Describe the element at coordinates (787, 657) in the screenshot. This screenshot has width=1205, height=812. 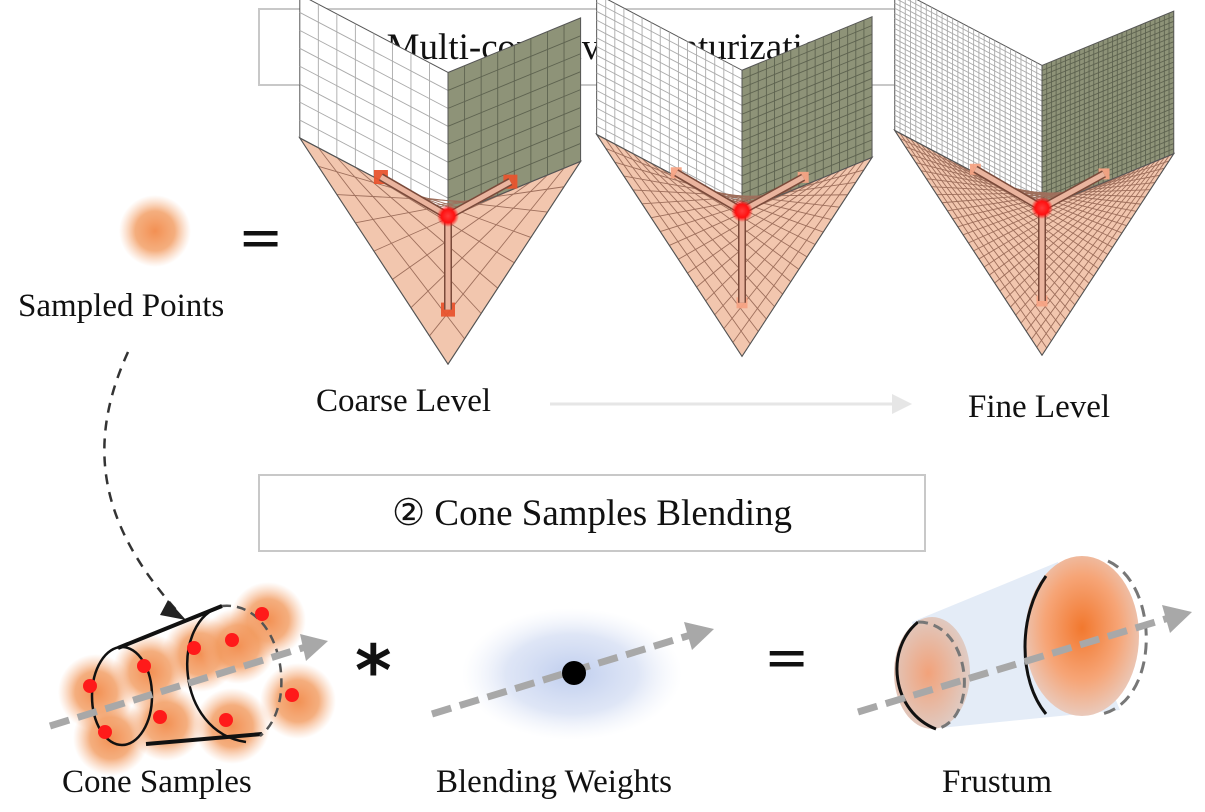
I see `equals-sign-bottom: =` at that location.